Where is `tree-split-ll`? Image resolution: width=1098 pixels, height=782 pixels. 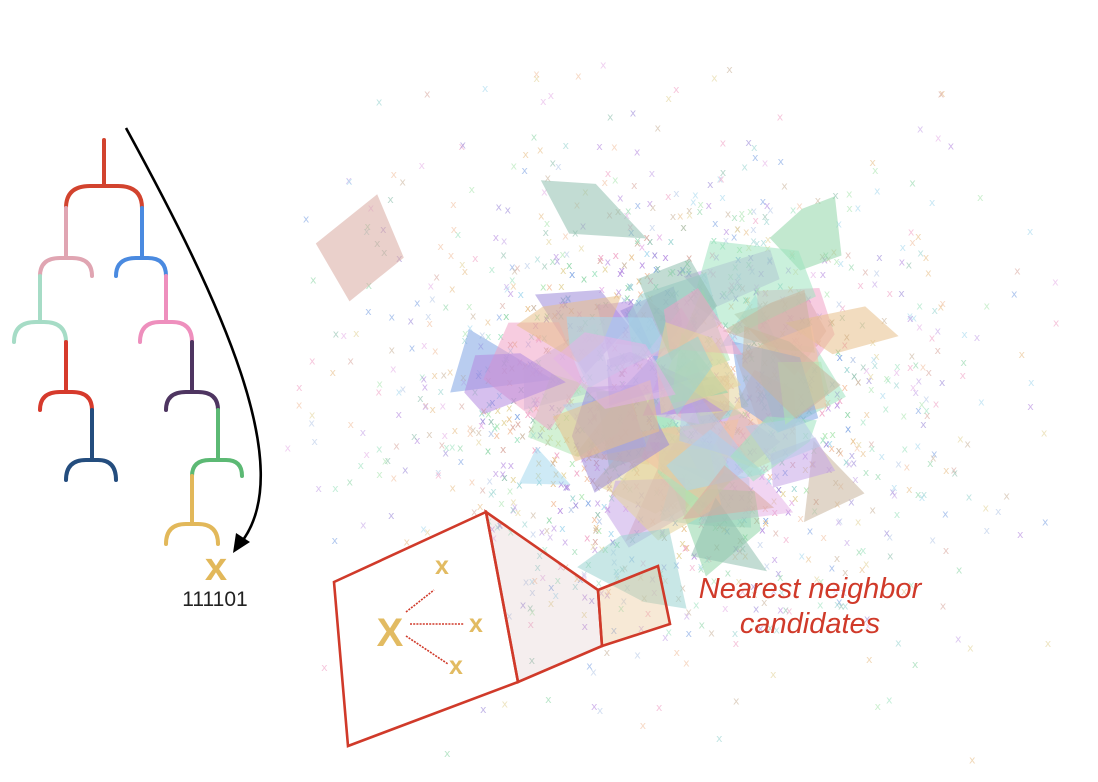
tree-split-ll is located at coordinates (40, 332).